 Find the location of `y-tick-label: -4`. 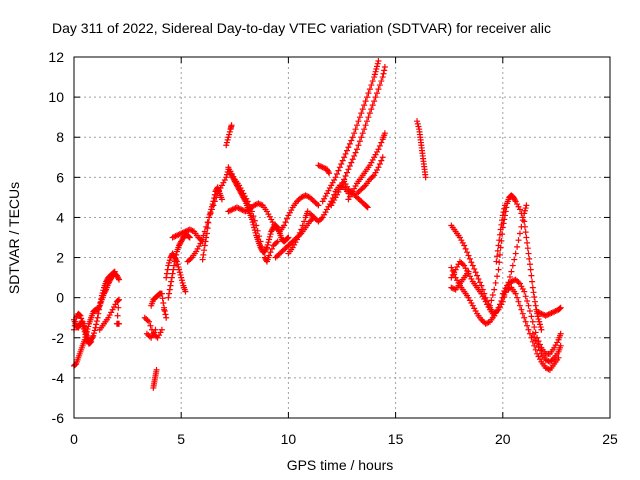

y-tick-label: -4 is located at coordinates (58, 378).